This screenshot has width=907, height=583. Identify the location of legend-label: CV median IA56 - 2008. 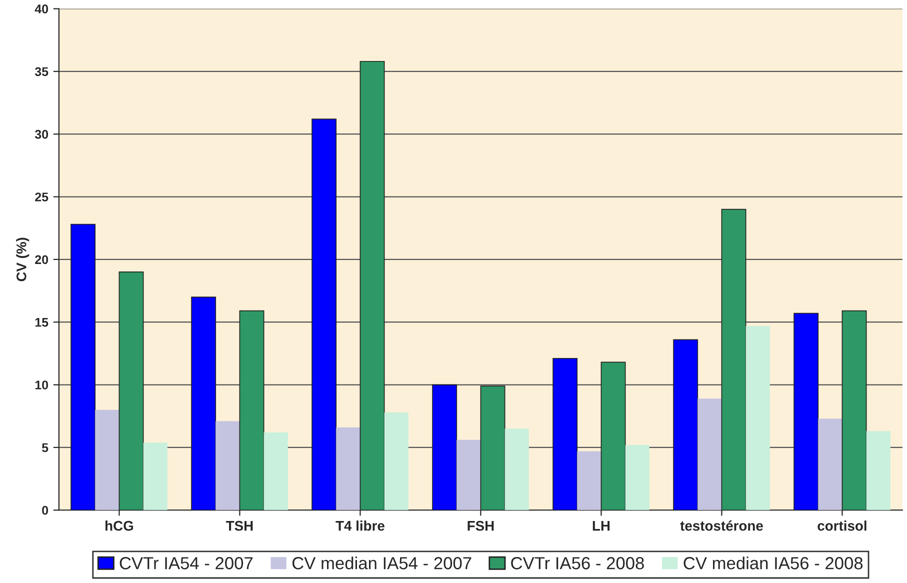
(773, 563).